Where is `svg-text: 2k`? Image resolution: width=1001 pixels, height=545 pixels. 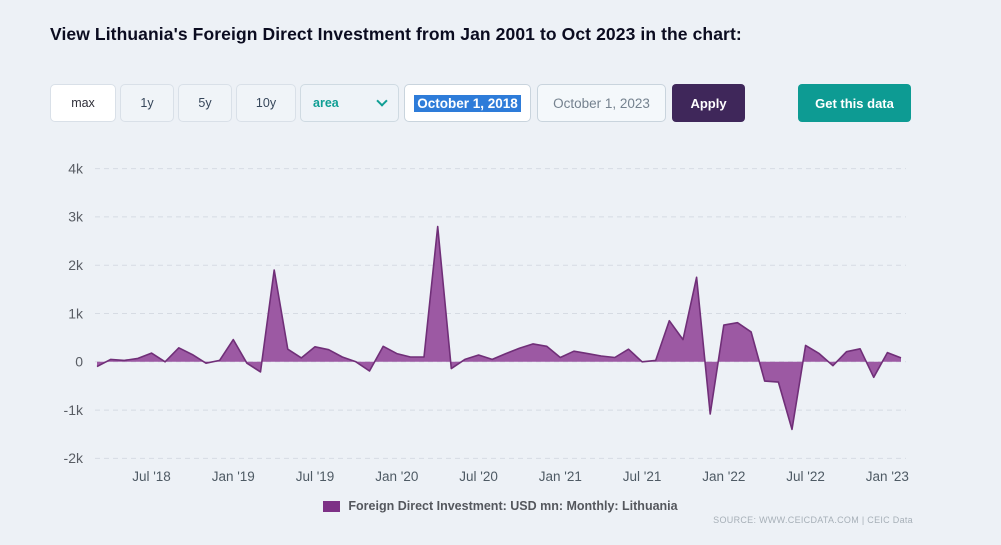
svg-text: 2k is located at coordinates (76, 265).